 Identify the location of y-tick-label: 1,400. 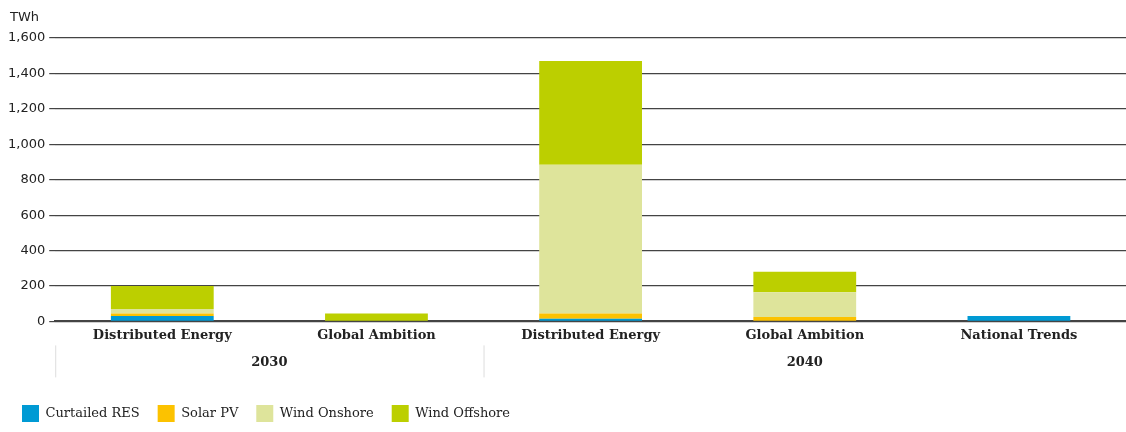
(27, 72).